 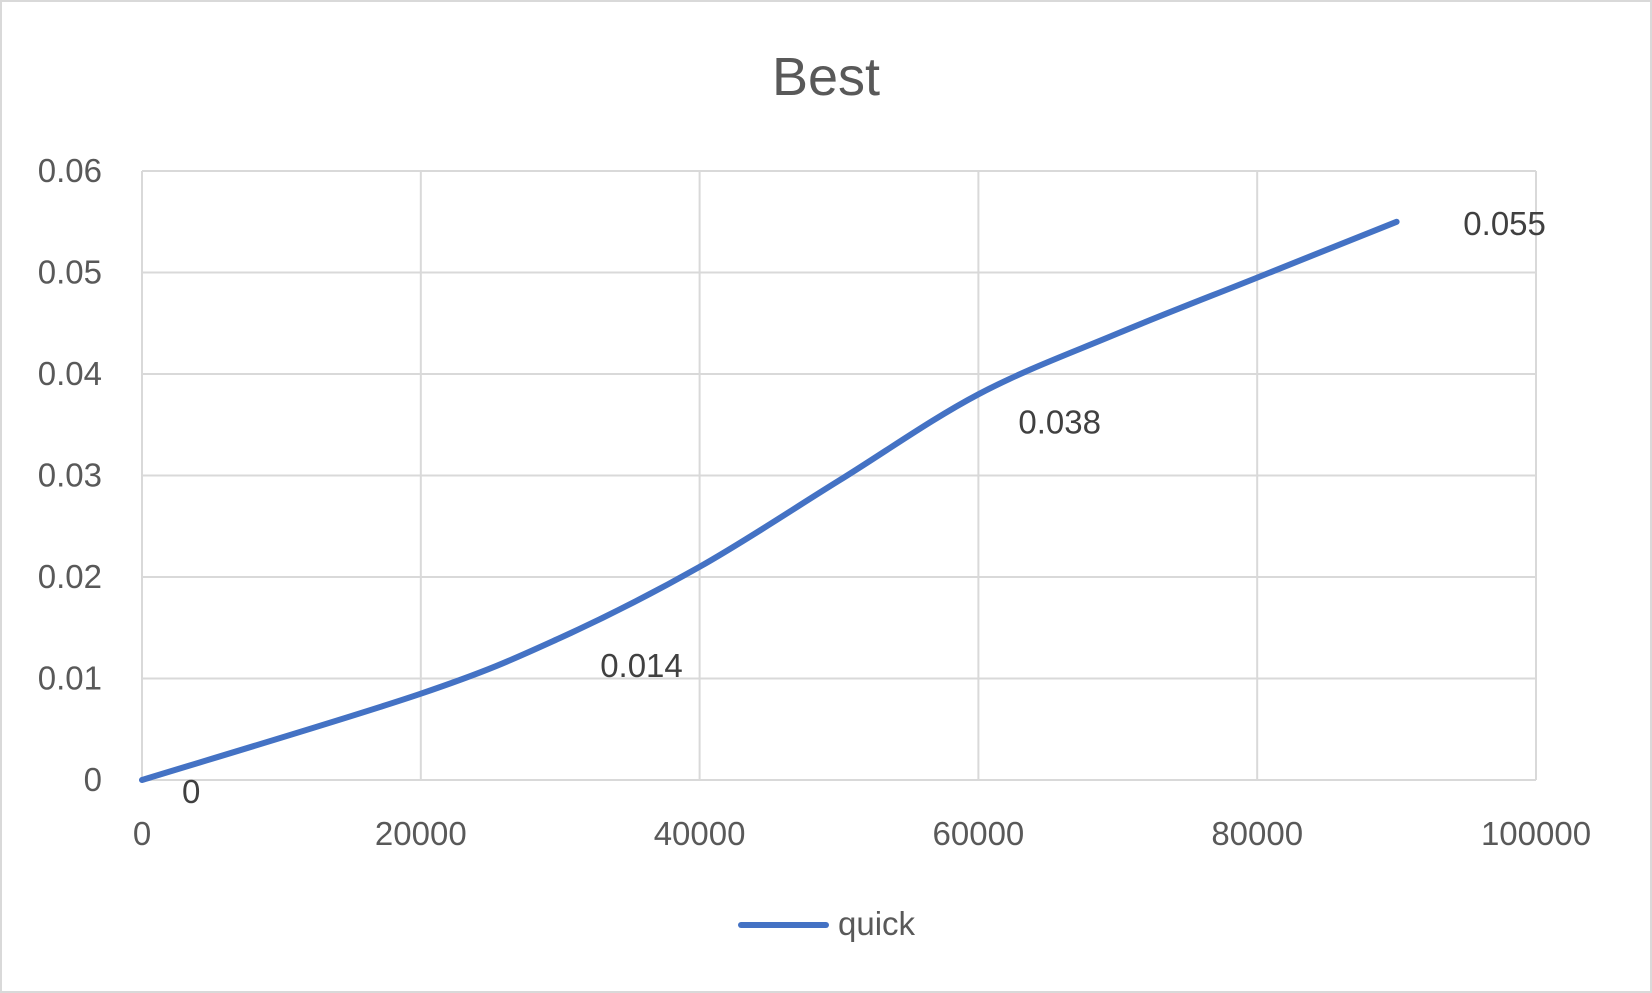 I want to click on y-tick-label: 0.06, so click(x=70, y=170).